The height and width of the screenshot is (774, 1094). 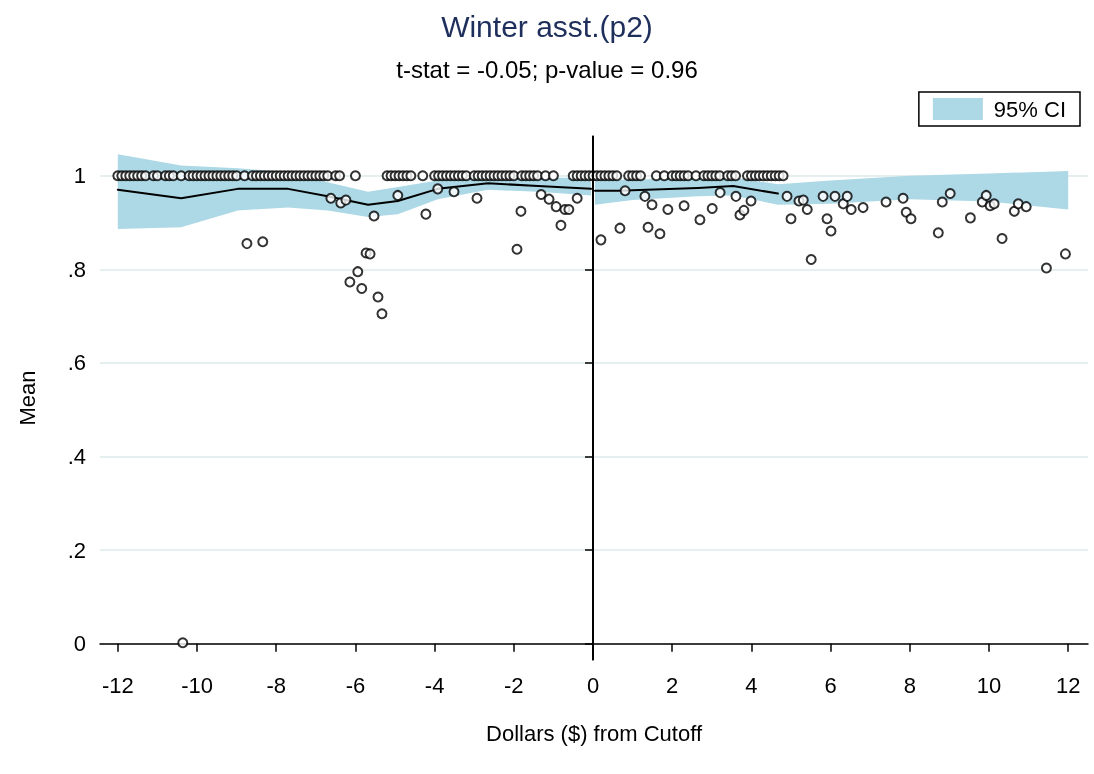 What do you see at coordinates (76, 456) in the screenshot?
I see `y-tick-label: .4` at bounding box center [76, 456].